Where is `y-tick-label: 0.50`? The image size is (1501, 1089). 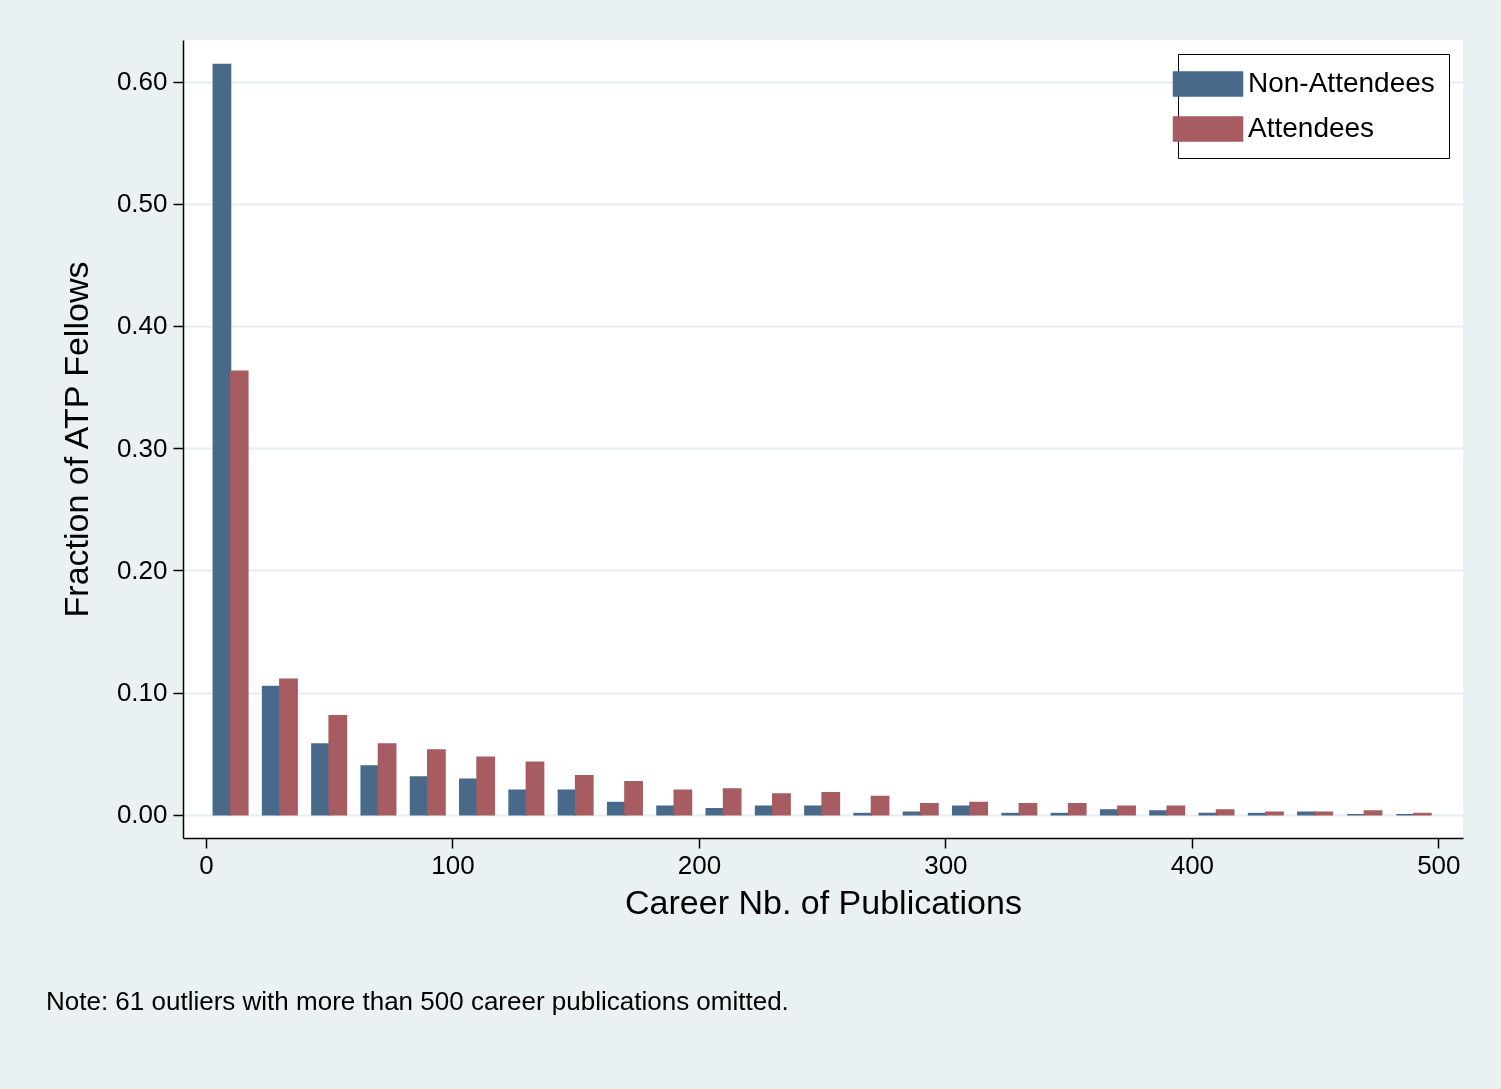 y-tick-label: 0.50 is located at coordinates (142, 203).